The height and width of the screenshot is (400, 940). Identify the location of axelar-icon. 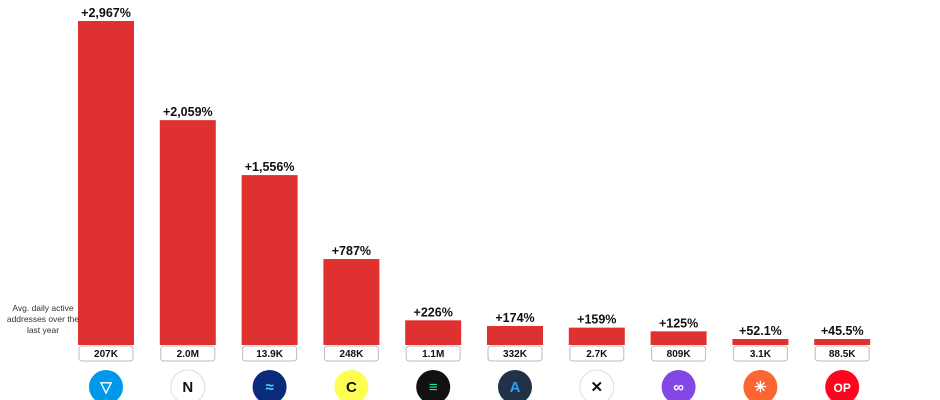
(597, 384).